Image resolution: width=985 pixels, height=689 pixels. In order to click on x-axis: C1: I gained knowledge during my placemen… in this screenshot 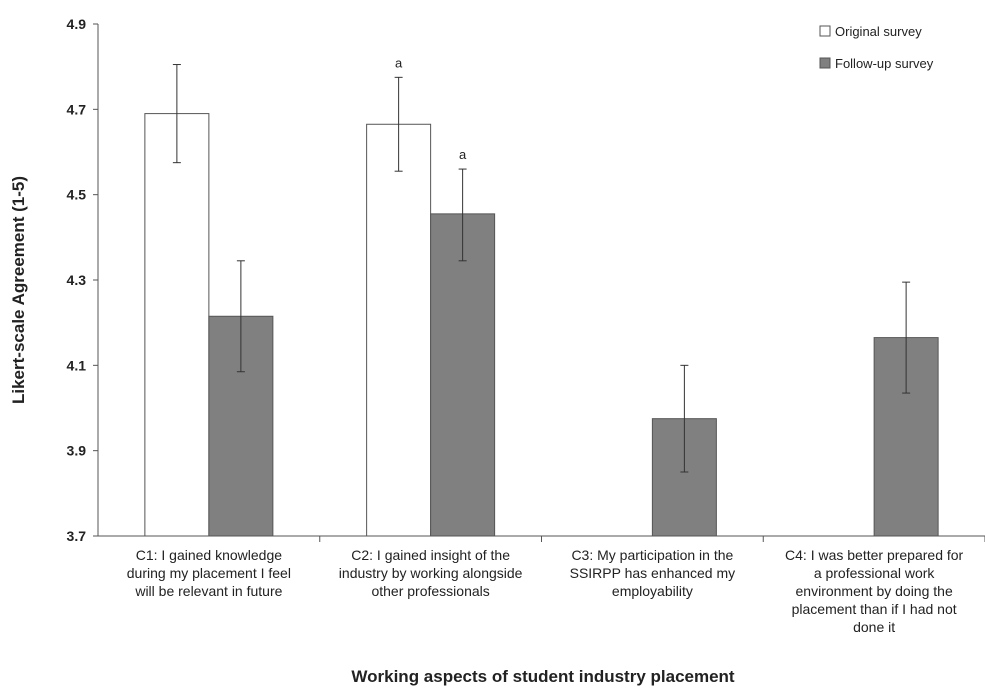, I will do `click(541, 585)`.